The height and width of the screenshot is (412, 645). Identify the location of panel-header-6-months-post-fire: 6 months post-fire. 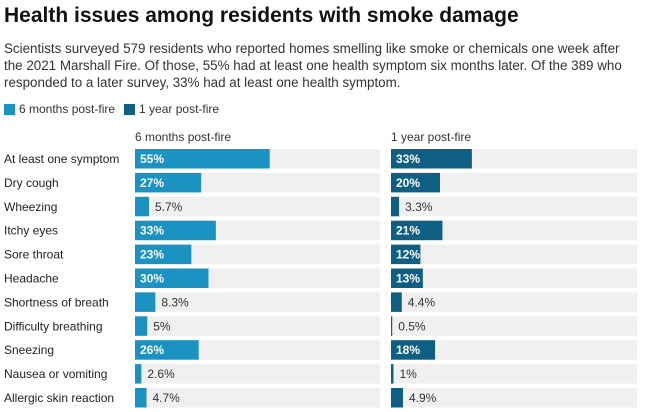
(183, 137).